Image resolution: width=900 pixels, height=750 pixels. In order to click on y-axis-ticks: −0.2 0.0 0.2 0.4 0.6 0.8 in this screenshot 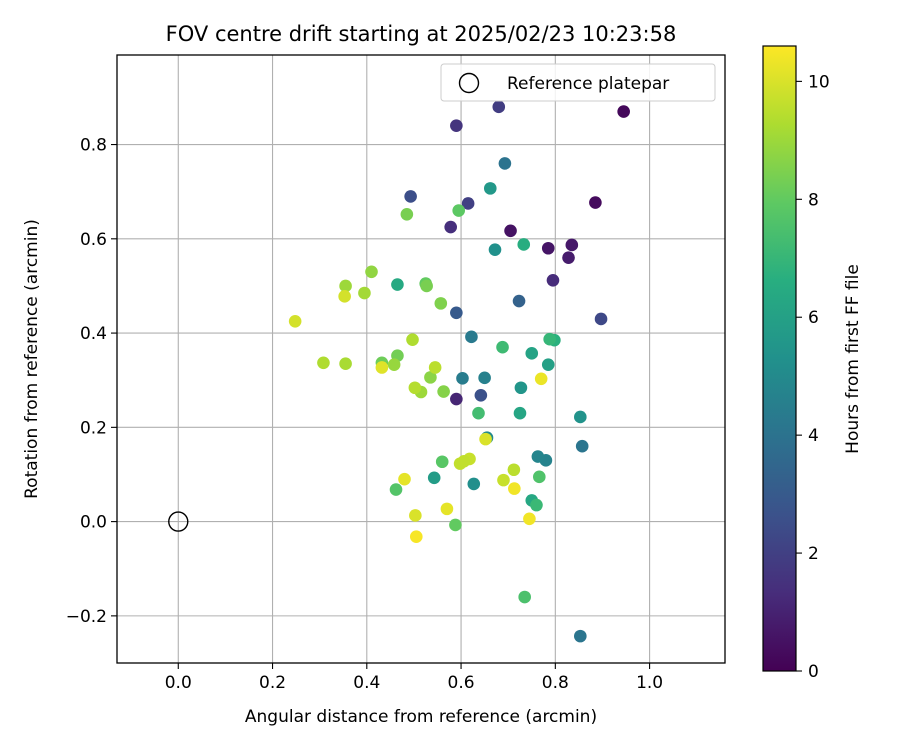, I will do `click(91, 381)`.